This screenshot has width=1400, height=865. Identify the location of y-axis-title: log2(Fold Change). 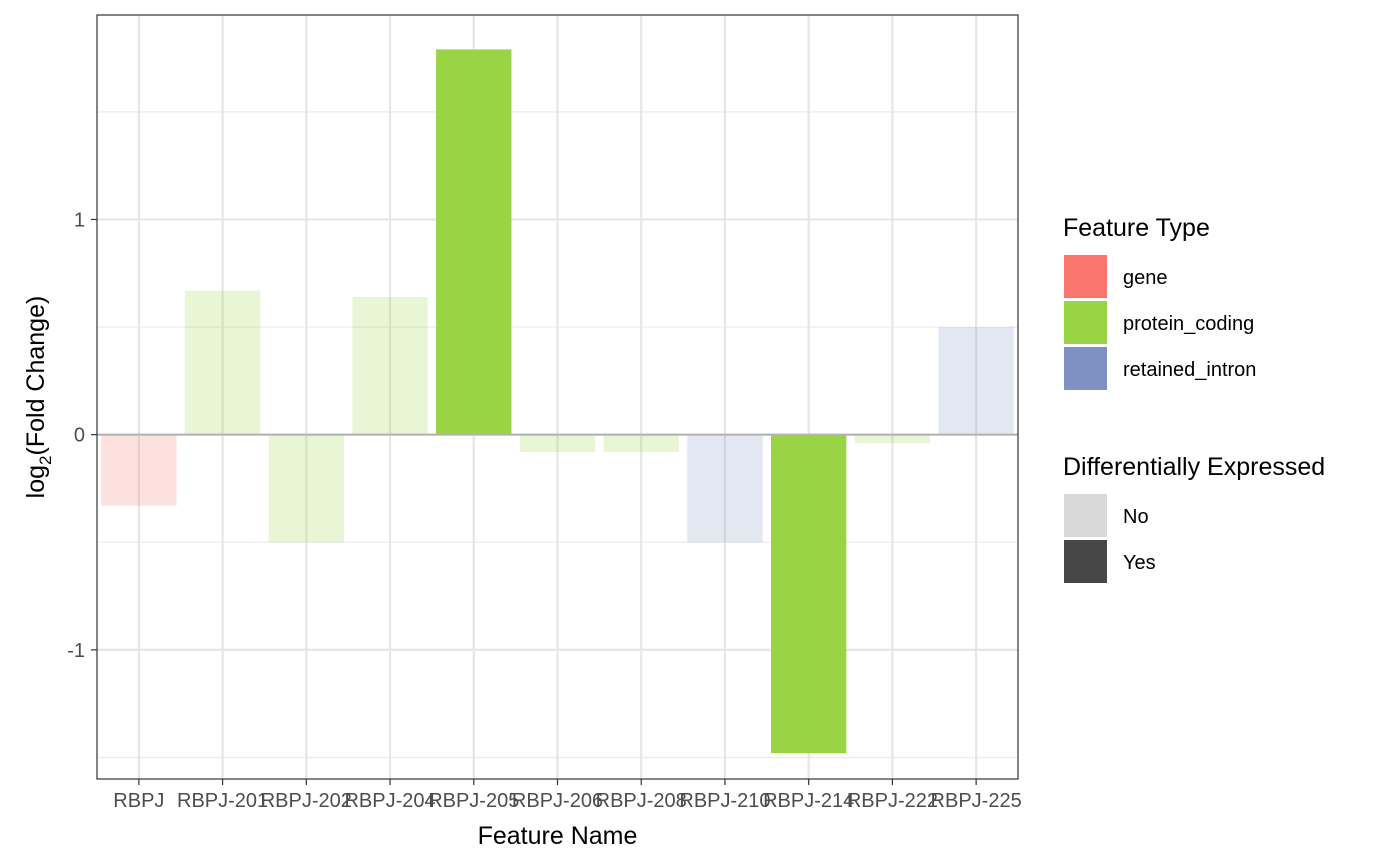
(38, 397).